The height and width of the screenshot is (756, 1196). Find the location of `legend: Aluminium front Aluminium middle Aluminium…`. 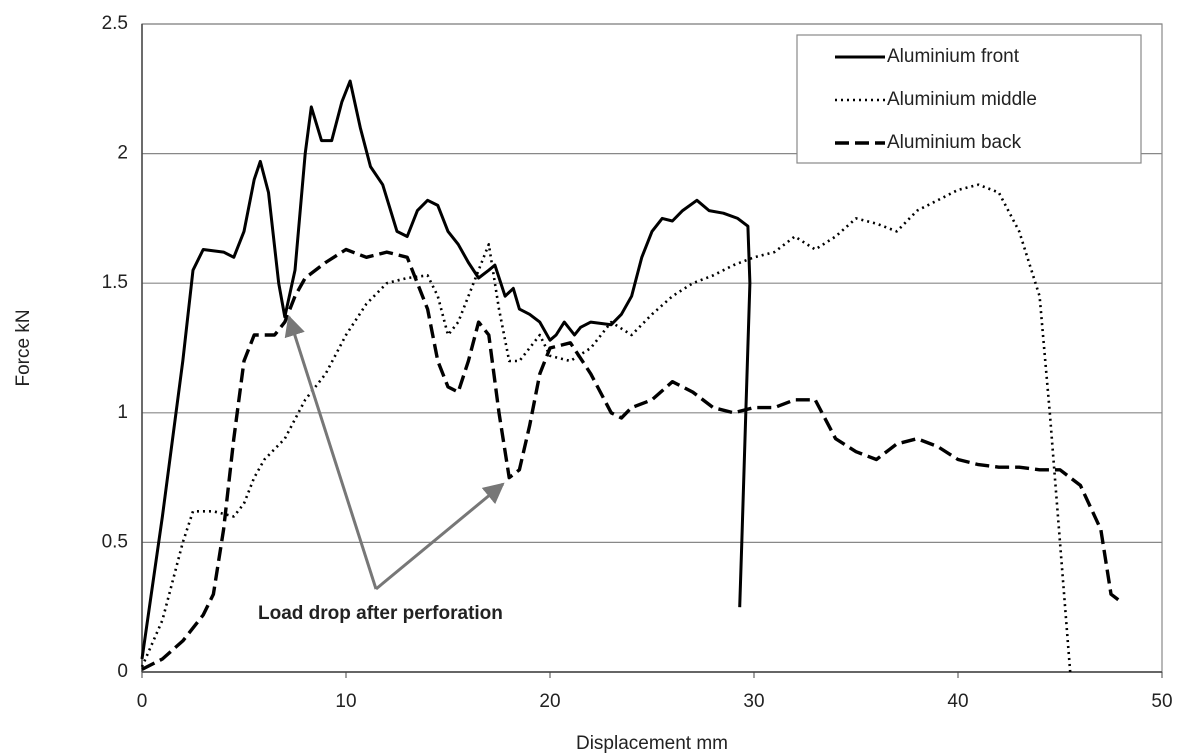

legend: Aluminium front Aluminium middle Aluminium… is located at coordinates (969, 99).